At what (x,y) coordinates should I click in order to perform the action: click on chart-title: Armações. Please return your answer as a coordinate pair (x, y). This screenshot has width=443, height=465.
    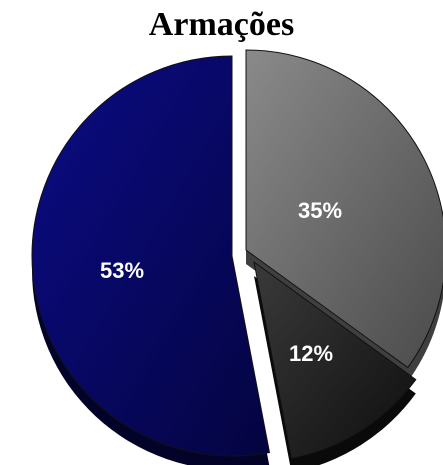
    Looking at the image, I should click on (221, 24).